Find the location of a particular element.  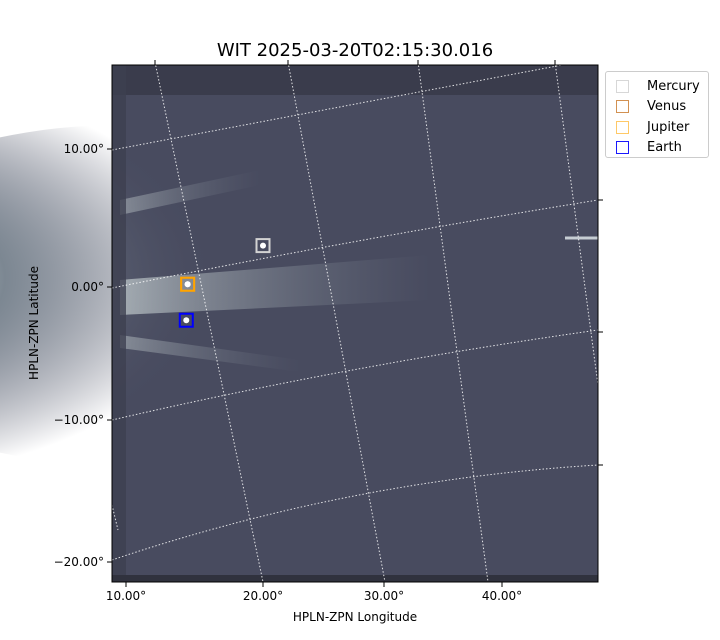

chart-title: WIT 2025-03-20T02:15:30.016 is located at coordinates (355, 50).